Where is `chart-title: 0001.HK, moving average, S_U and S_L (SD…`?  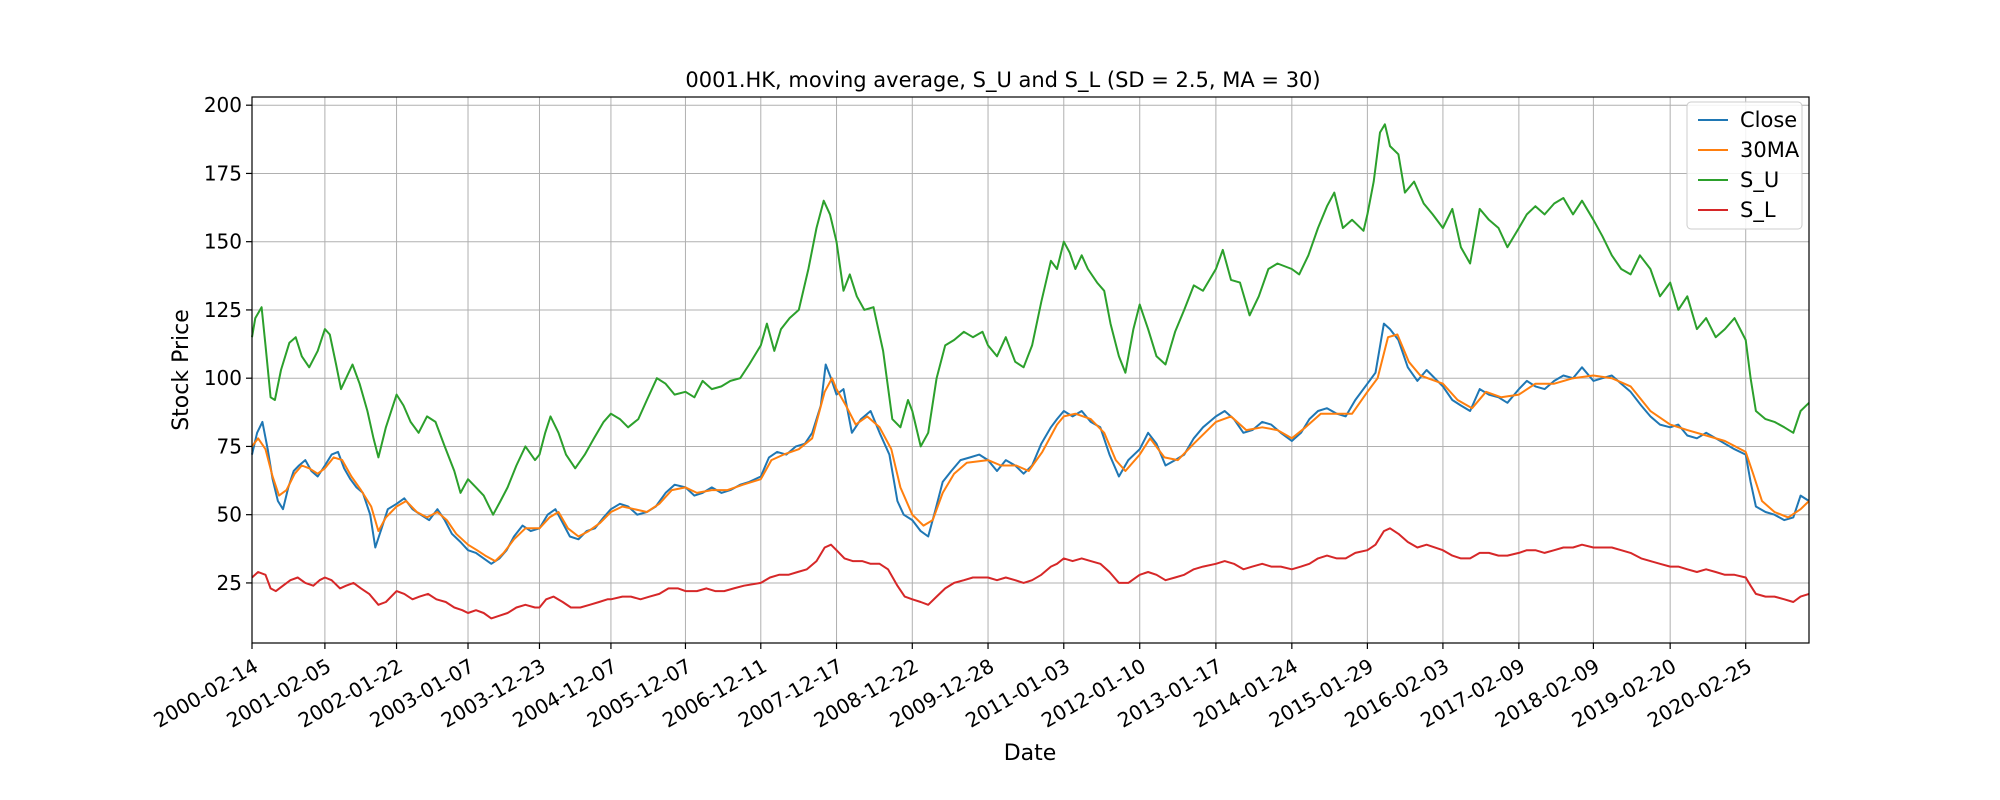
chart-title: 0001.HK, moving average, S_U and S_L (SD… is located at coordinates (1002, 80).